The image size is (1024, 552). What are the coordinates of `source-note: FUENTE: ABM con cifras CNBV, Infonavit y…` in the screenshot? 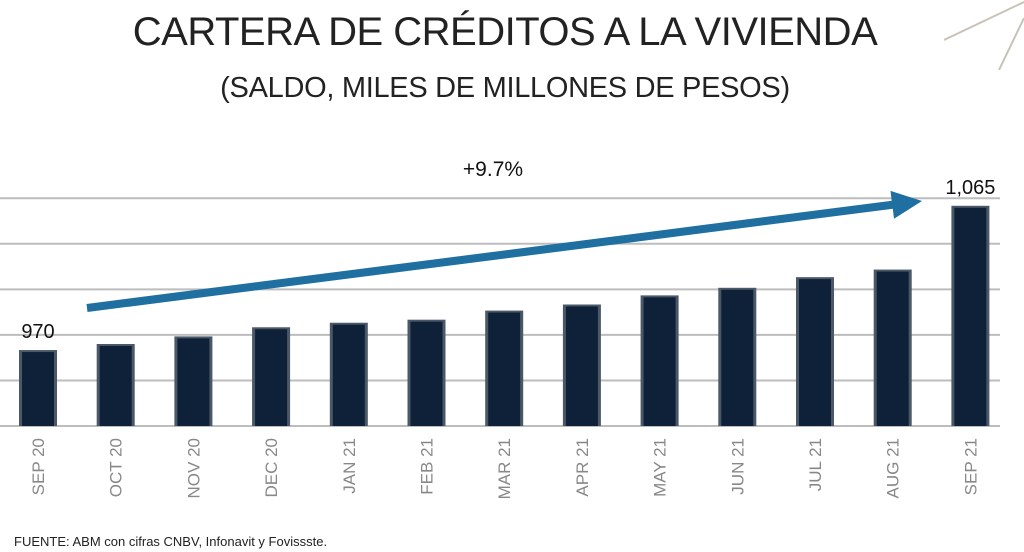 It's located at (171, 541).